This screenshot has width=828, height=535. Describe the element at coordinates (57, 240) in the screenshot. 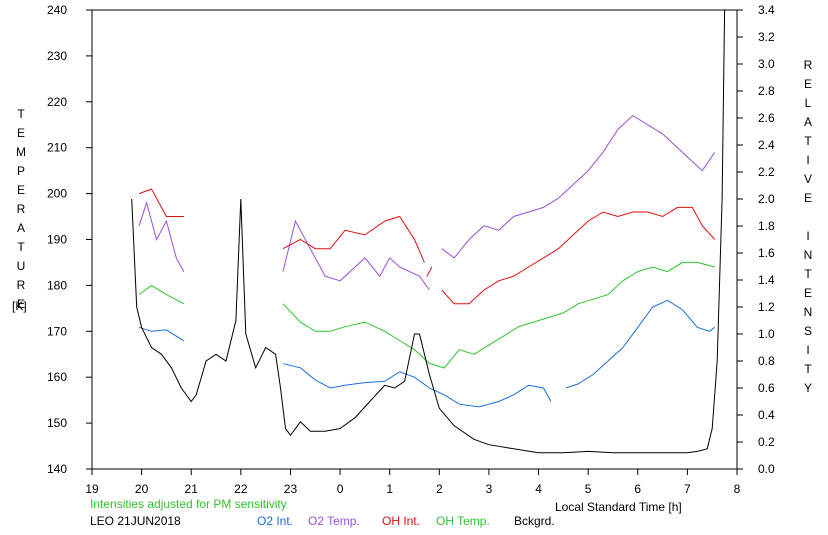

I see `left-tick-label: 190` at that location.